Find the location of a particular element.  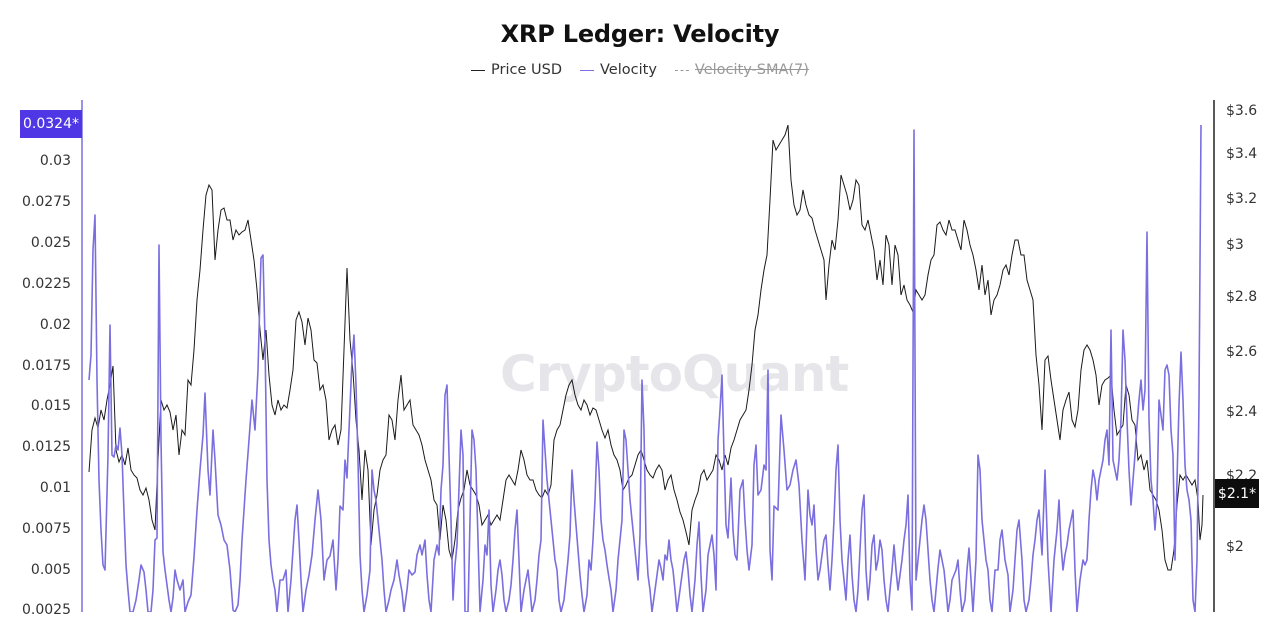

right-tick: $2.8 is located at coordinates (1242, 297).